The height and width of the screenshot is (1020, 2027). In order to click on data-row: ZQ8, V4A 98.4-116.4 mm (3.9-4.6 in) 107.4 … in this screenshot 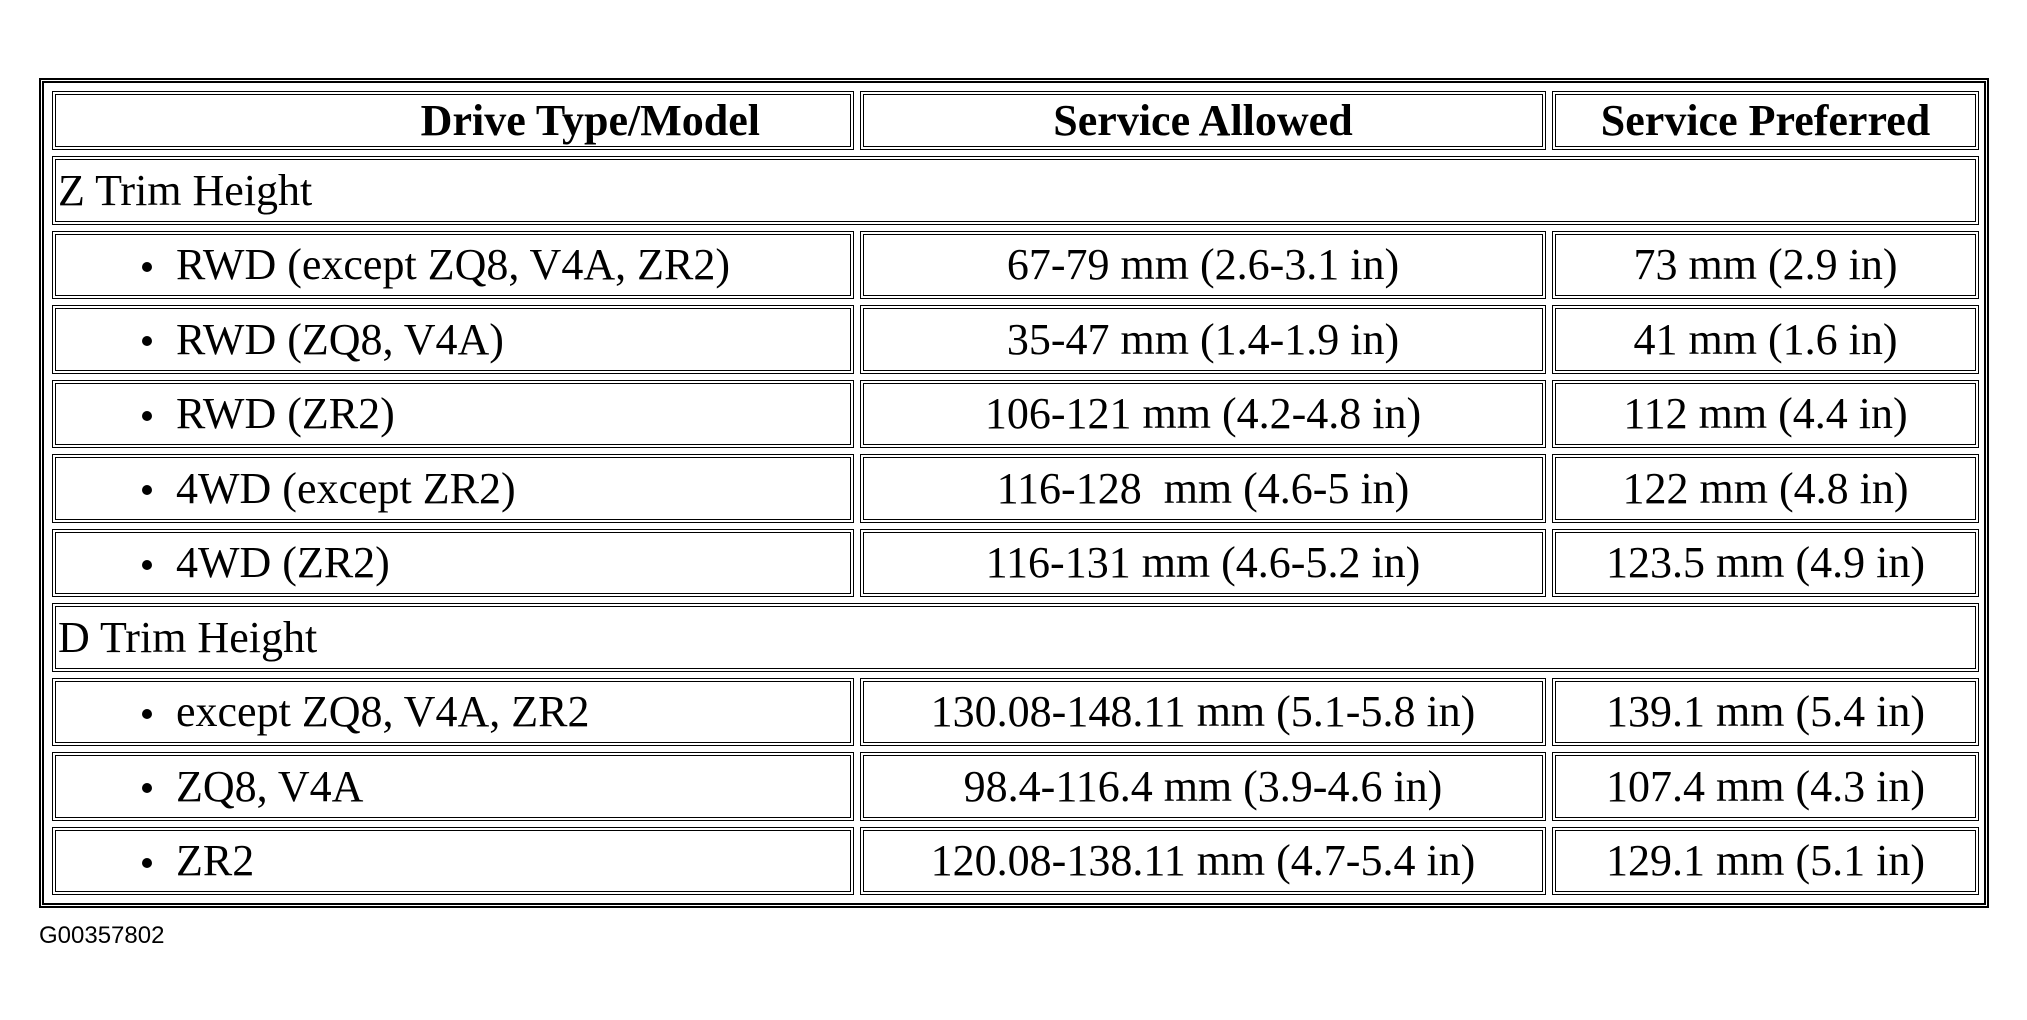, I will do `click(1015, 786)`.